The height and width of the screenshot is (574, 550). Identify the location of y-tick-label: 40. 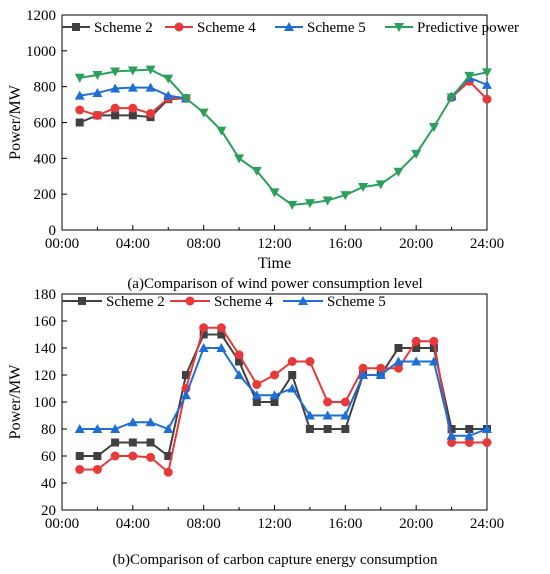
(48, 484).